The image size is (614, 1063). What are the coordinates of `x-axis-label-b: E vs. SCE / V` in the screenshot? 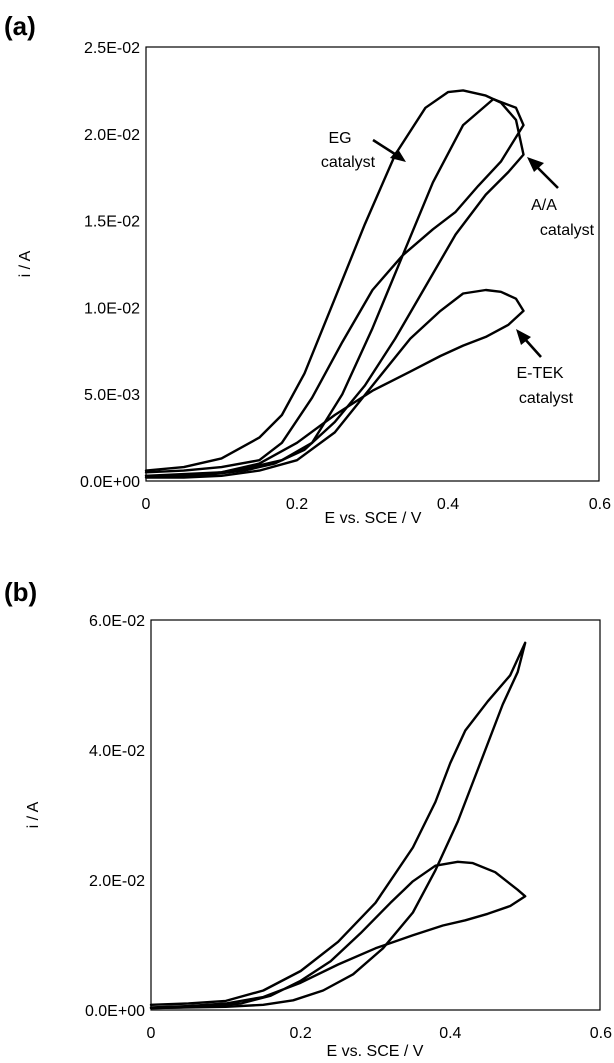 It's located at (375, 1051).